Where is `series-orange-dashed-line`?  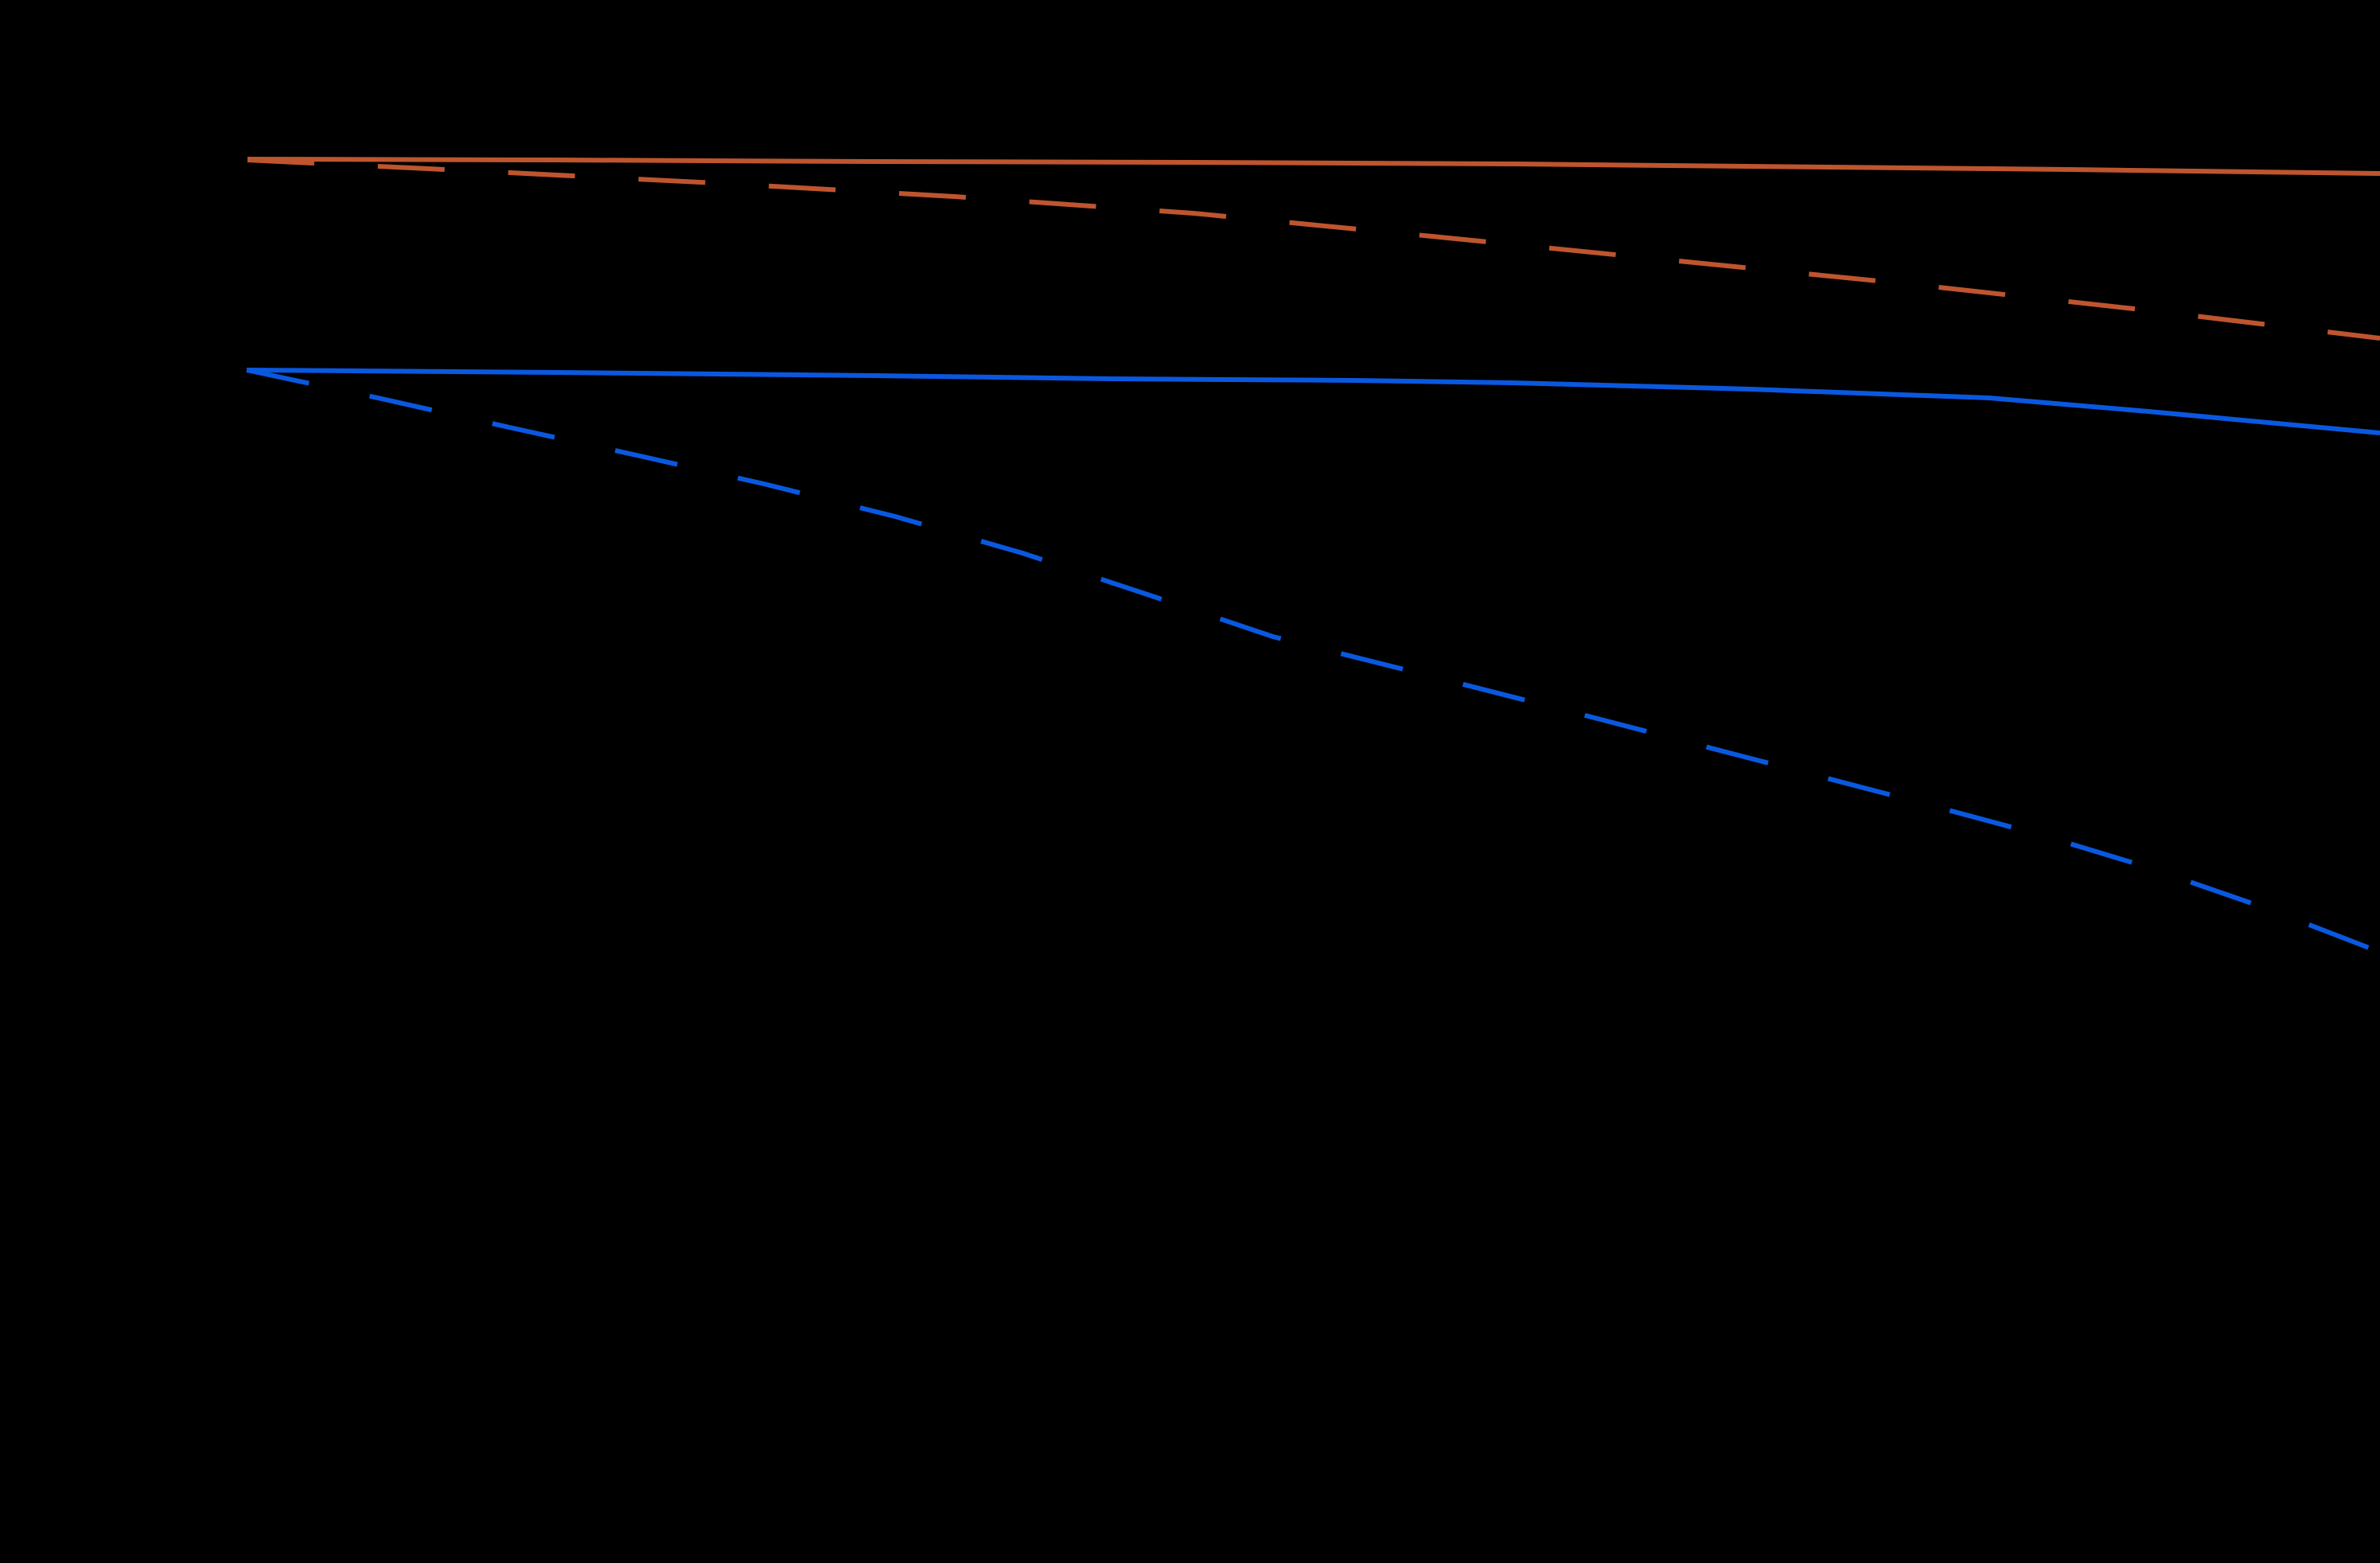
series-orange-dashed-line is located at coordinates (1313, 249).